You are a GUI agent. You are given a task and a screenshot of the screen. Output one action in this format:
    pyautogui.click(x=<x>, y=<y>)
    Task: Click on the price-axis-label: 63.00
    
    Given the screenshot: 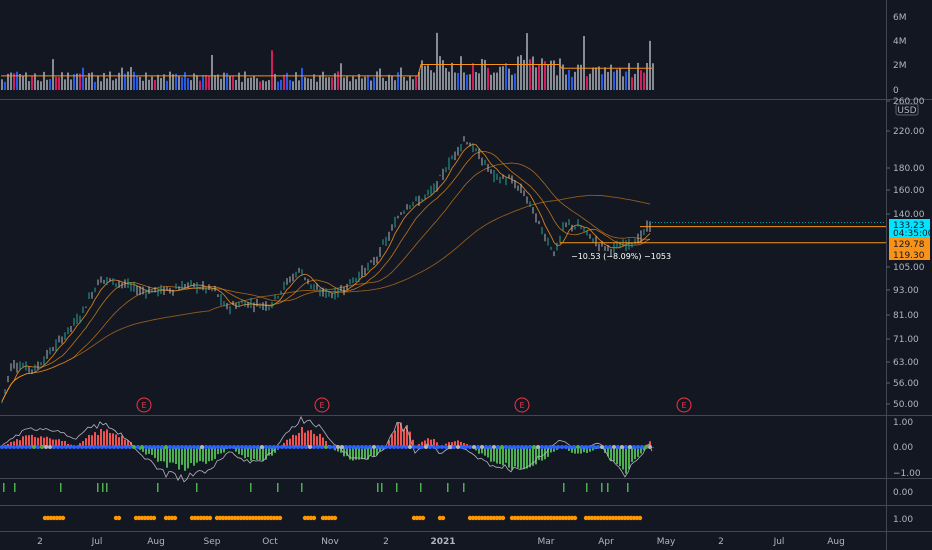 What is the action you would take?
    pyautogui.click(x=906, y=363)
    